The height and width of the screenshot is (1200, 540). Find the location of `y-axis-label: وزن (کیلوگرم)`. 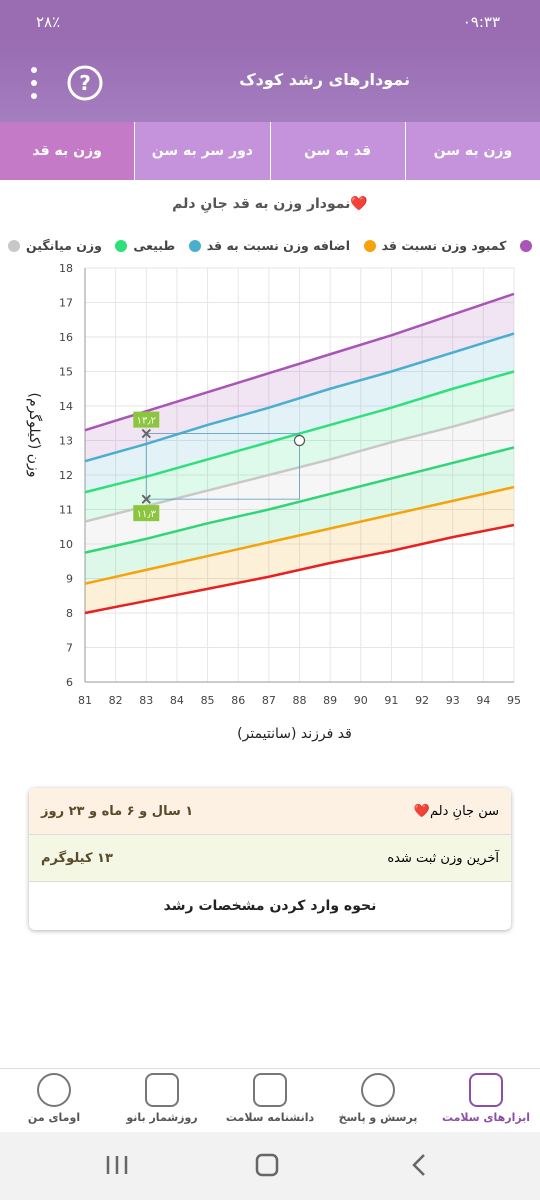

y-axis-label: وزن (کیلوگرم) is located at coordinates (34, 435).